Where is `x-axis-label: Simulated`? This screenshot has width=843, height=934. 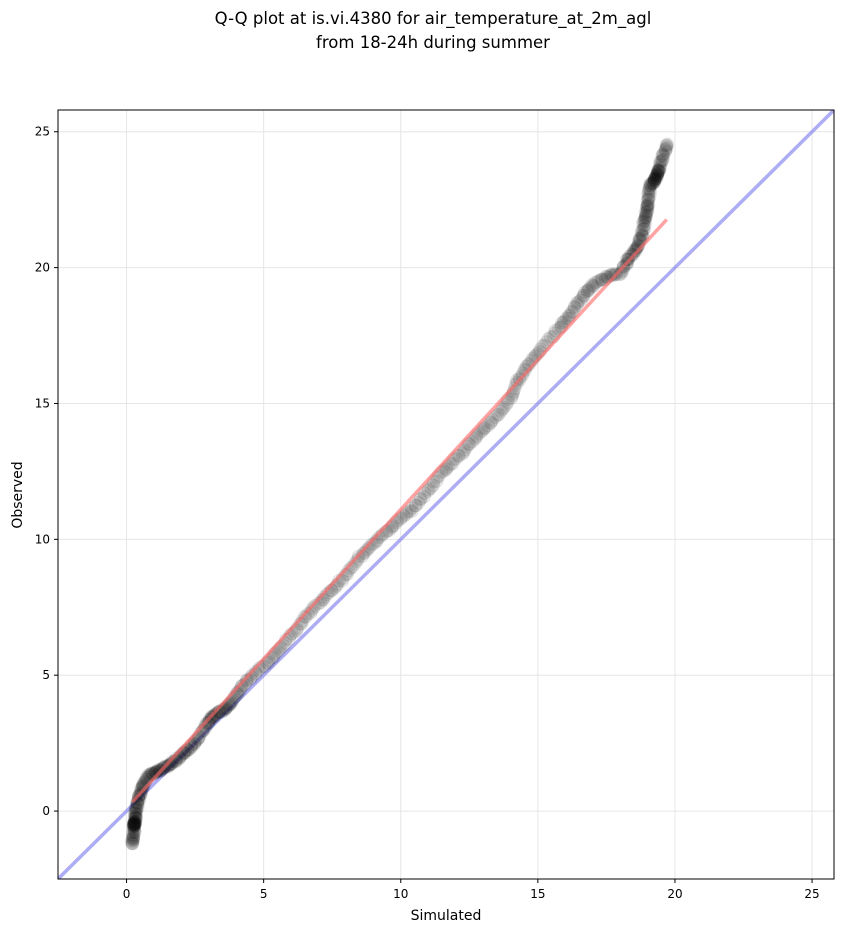 x-axis-label: Simulated is located at coordinates (446, 916).